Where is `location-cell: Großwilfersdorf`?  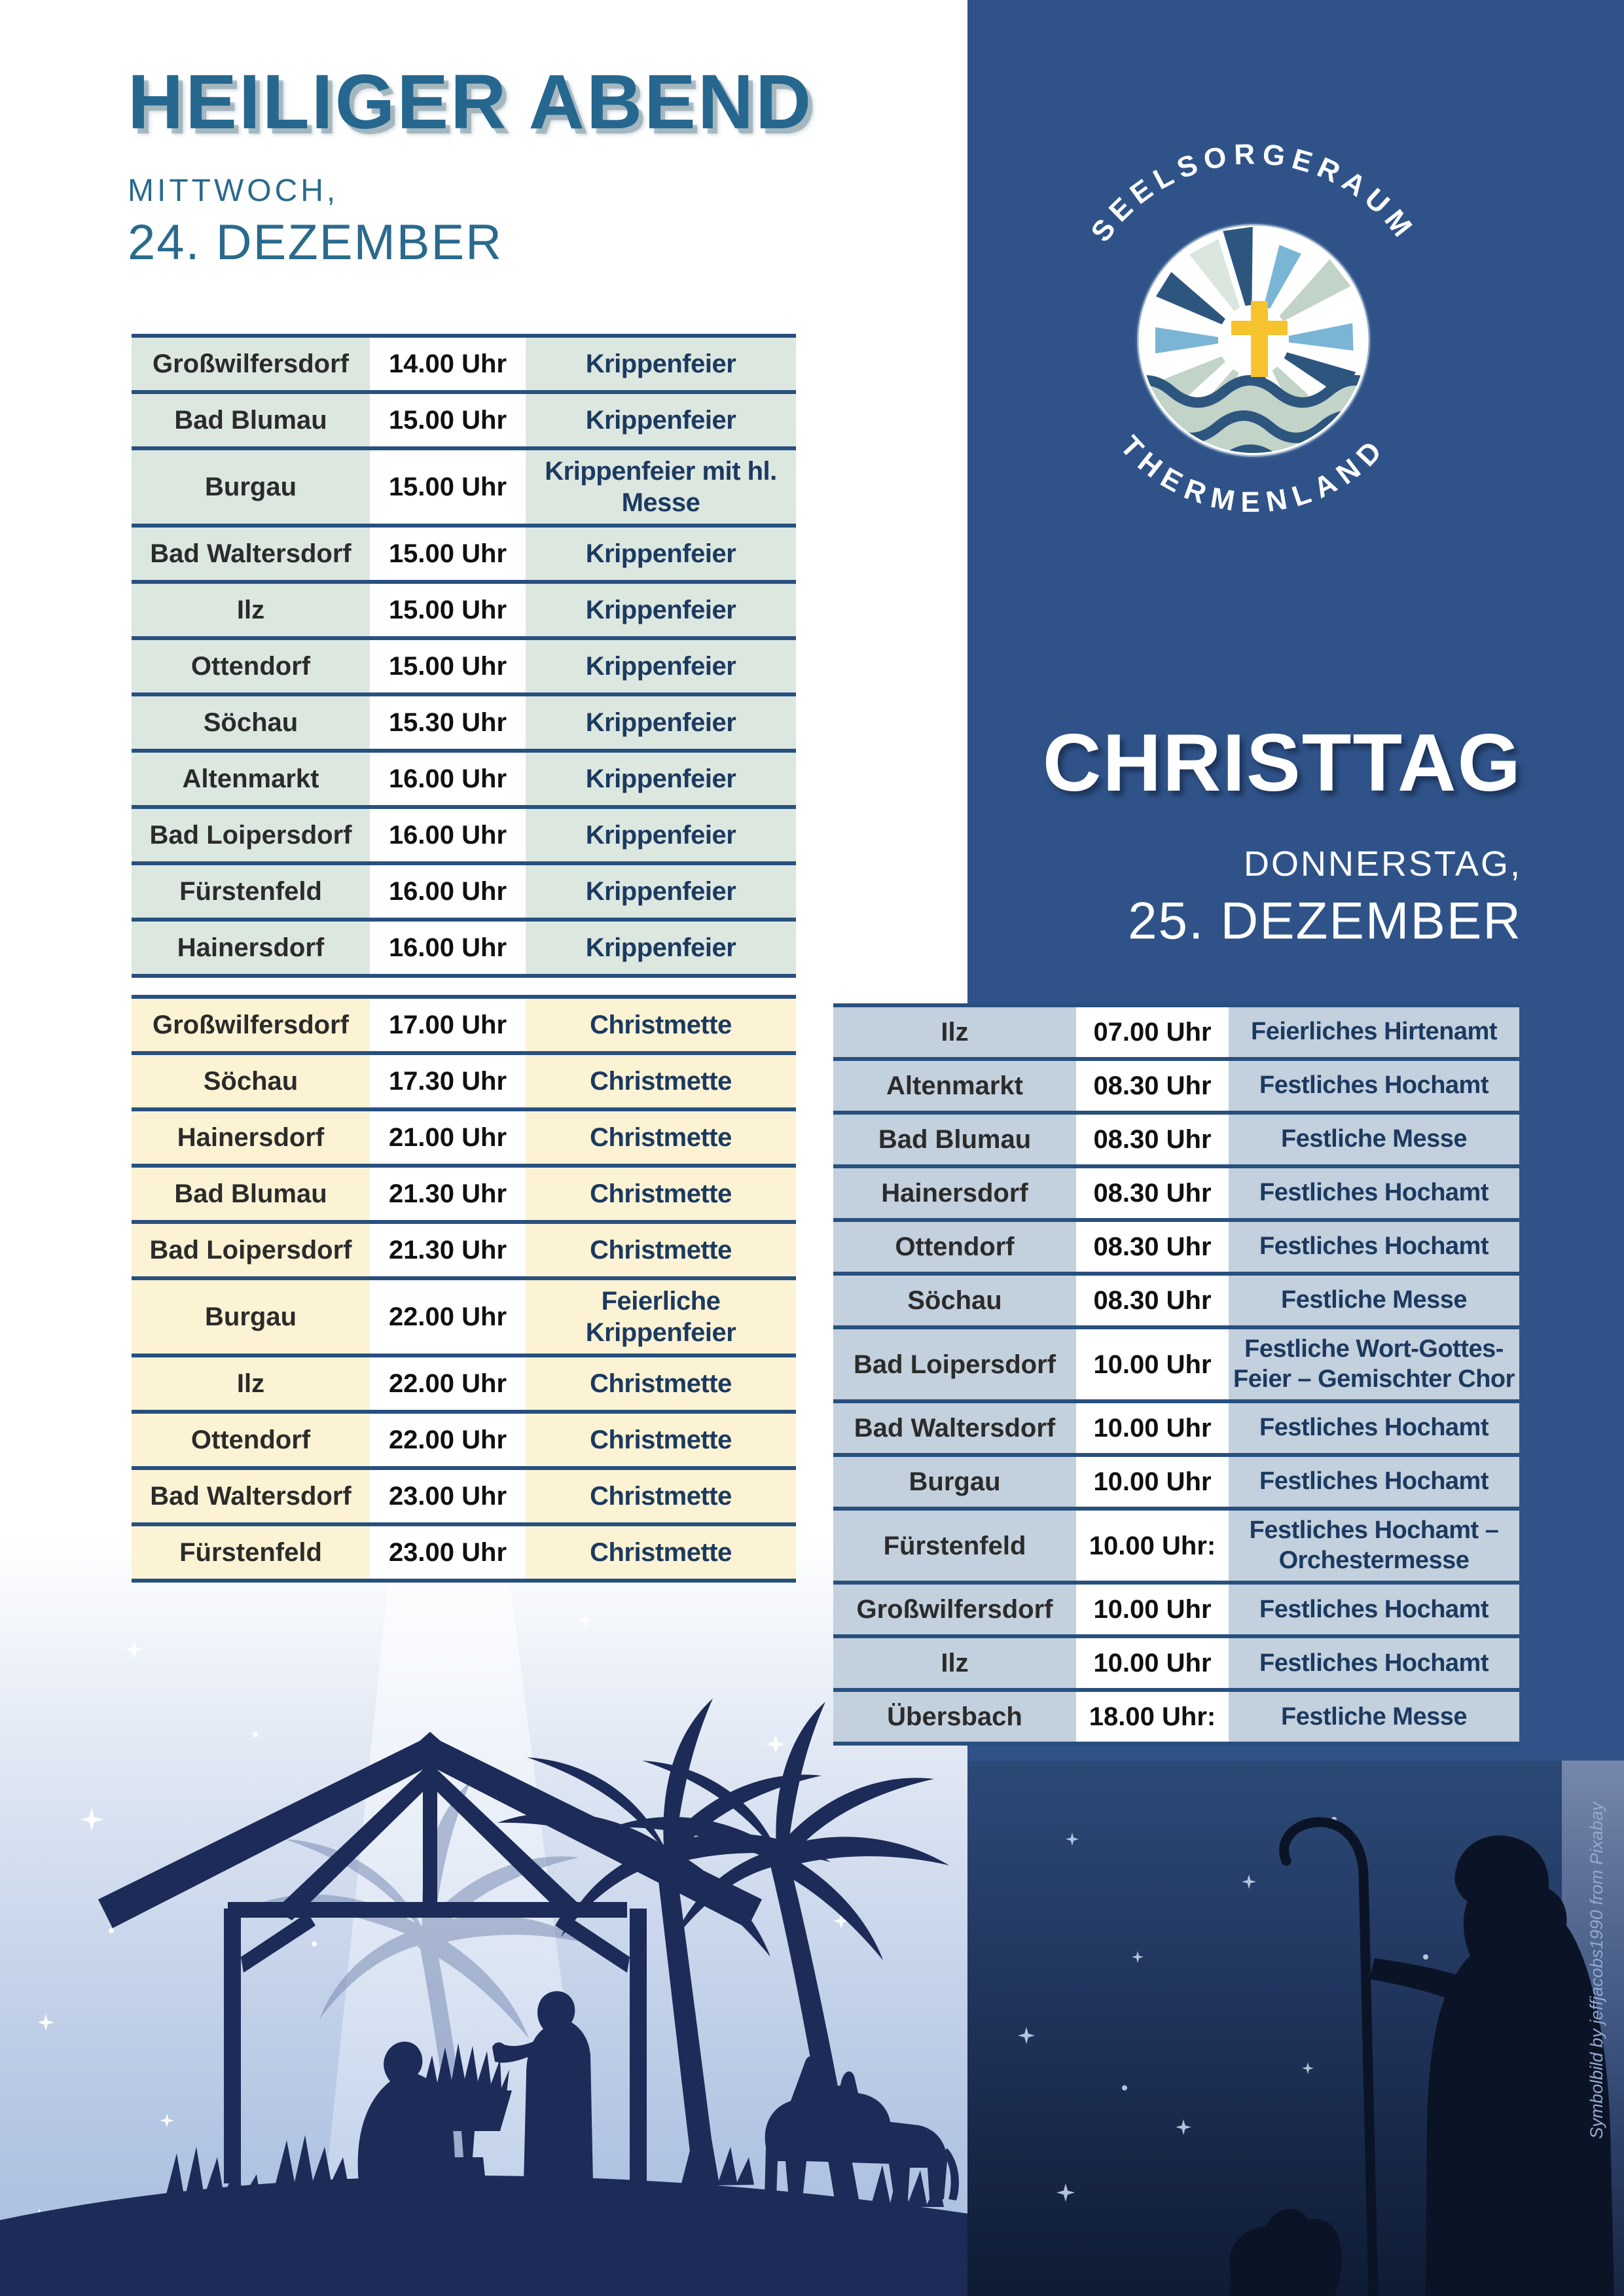
location-cell: Großwilfersdorf is located at coordinates (251, 364).